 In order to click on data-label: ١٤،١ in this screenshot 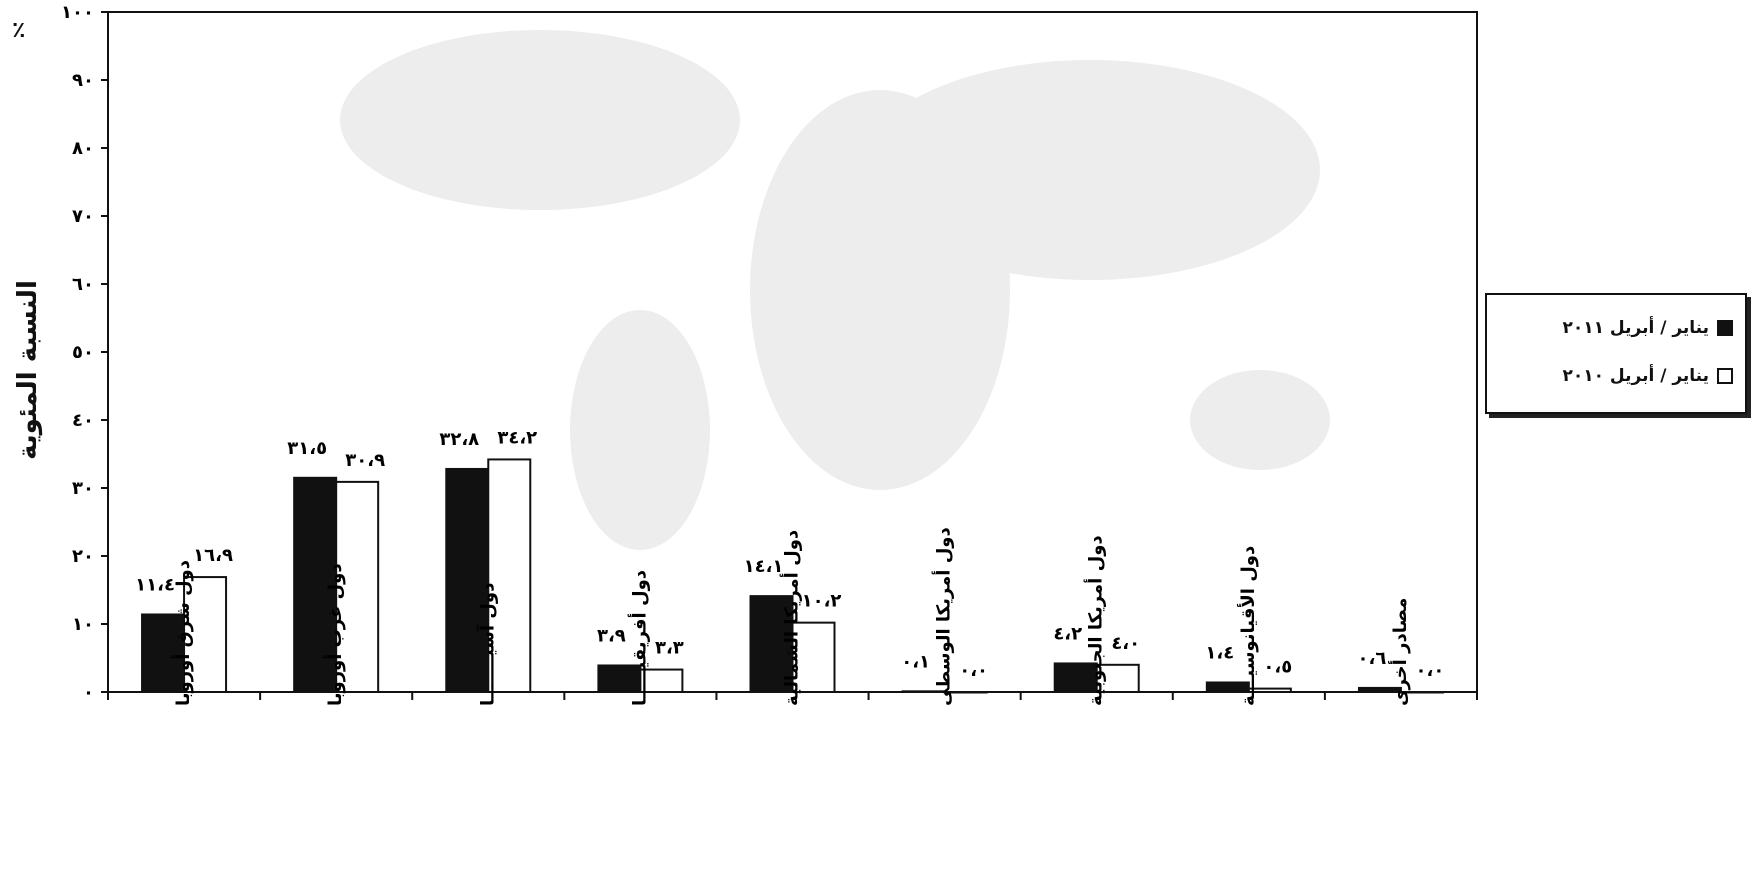, I will do `click(764, 566)`.